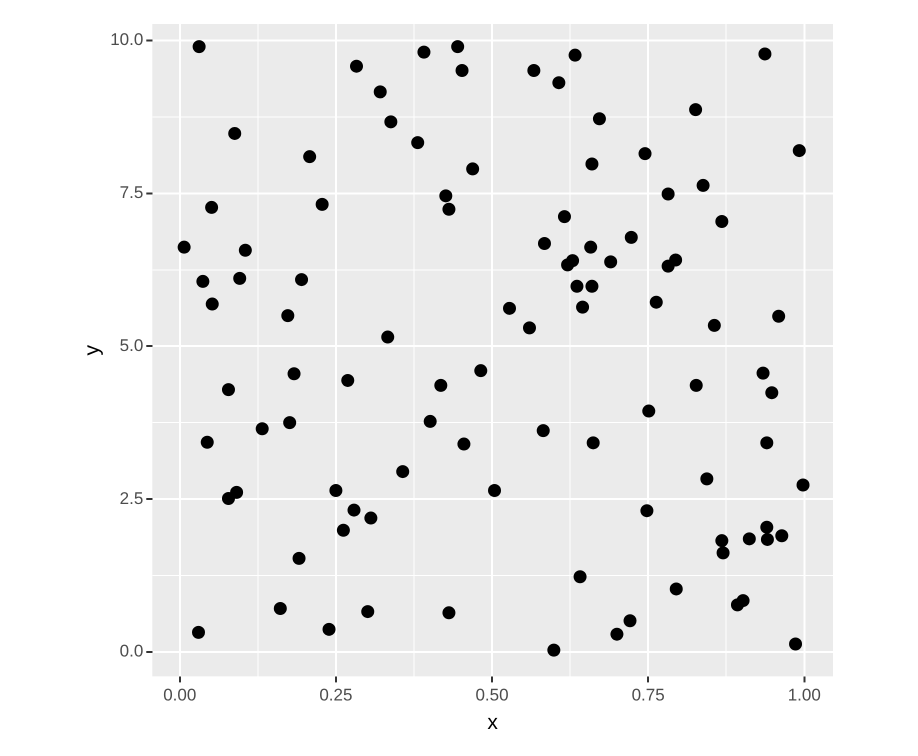  Describe the element at coordinates (492, 722) in the screenshot. I see `x-axis-title: x` at that location.